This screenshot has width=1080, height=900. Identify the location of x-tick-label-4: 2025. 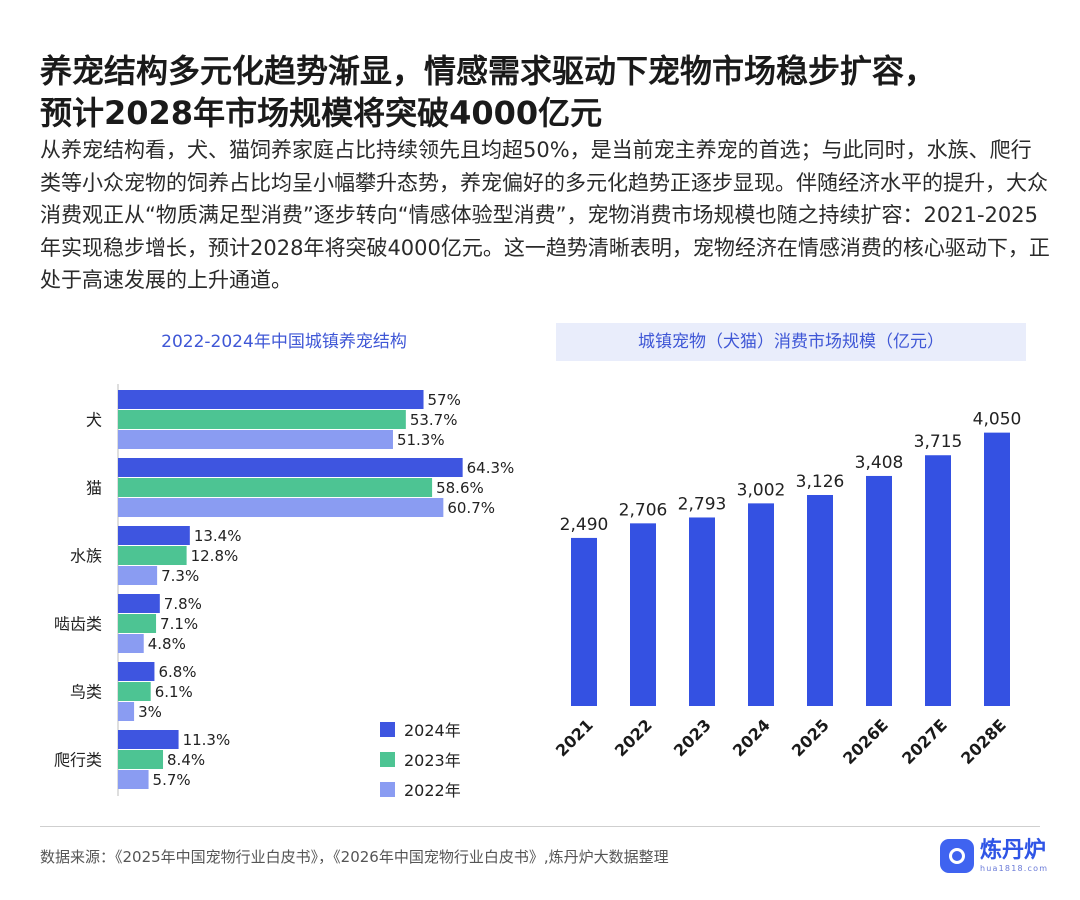
(810, 737).